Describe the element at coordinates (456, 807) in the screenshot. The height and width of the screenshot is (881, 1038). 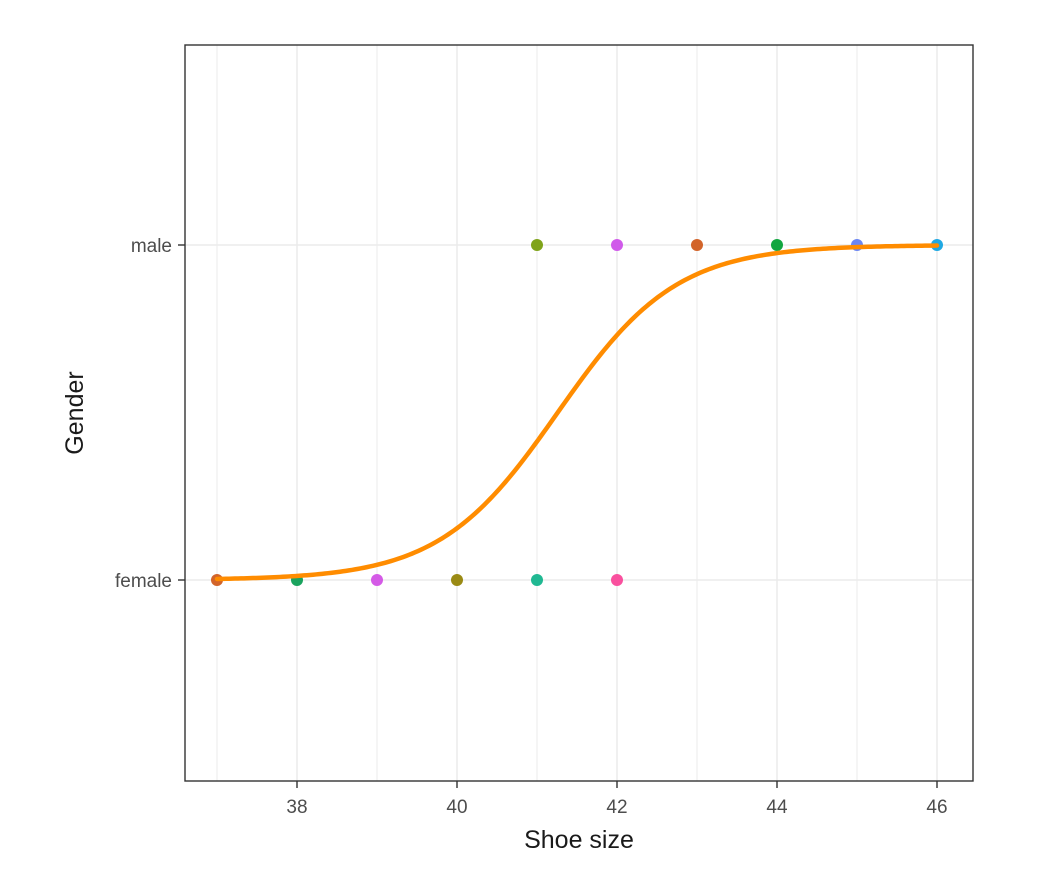
I see `x-tick-label: 40` at that location.